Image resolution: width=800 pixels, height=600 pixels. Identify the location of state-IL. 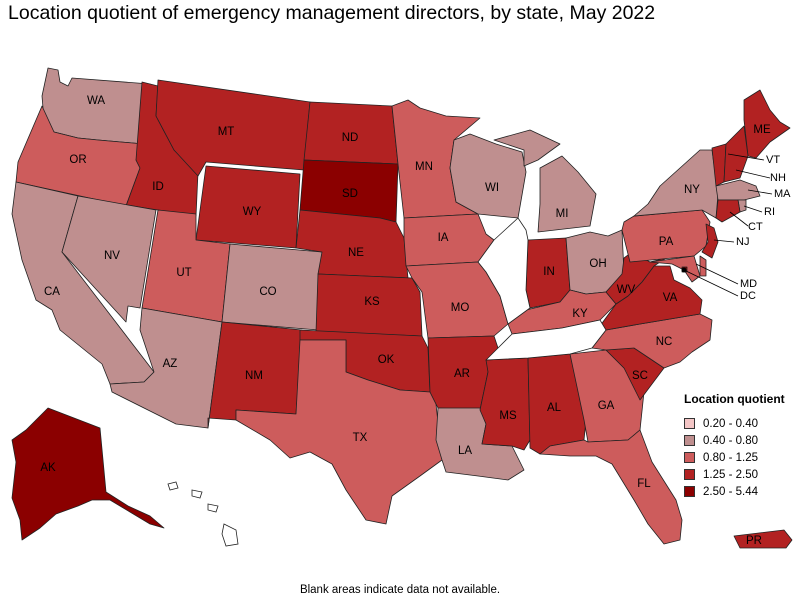
(504, 271).